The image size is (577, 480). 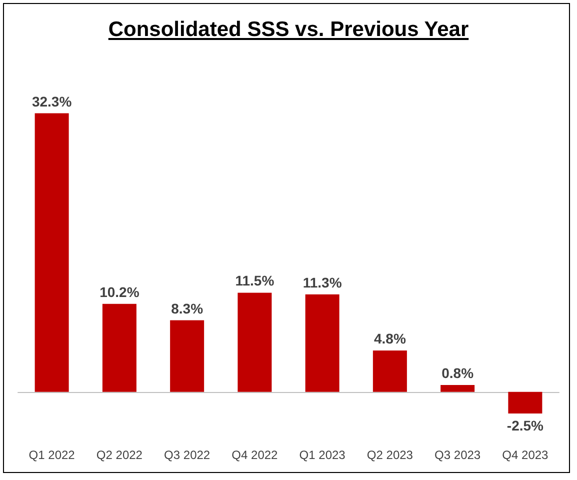 What do you see at coordinates (458, 372) in the screenshot?
I see `data-label: 0.8%` at bounding box center [458, 372].